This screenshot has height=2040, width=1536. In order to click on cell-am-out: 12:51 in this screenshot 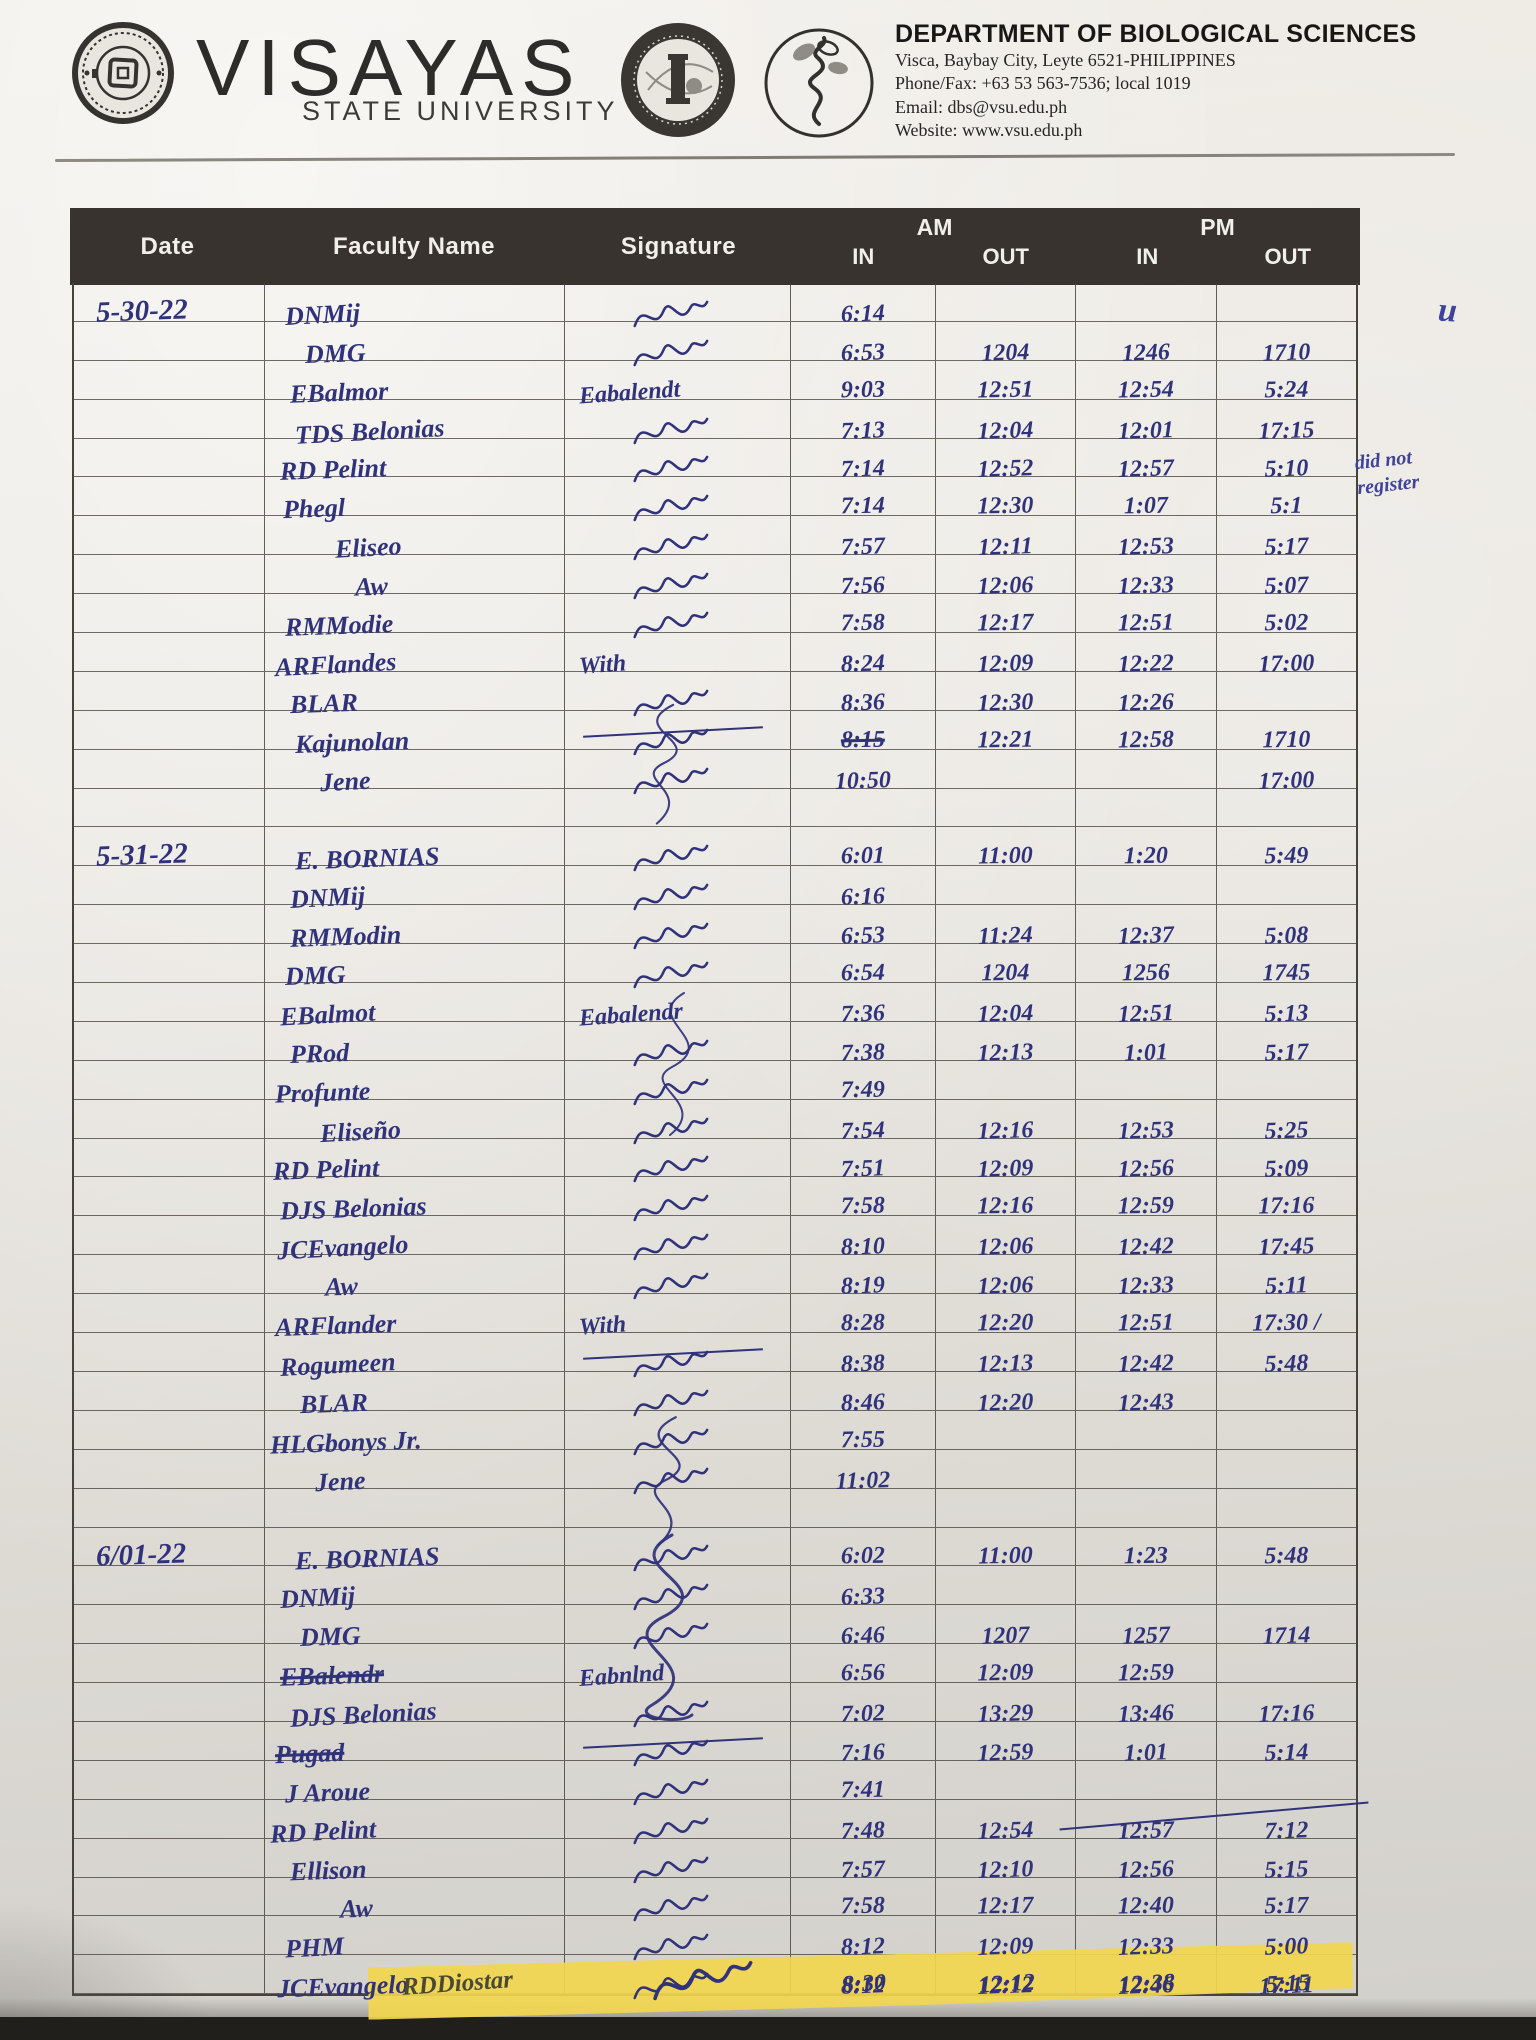, I will do `click(1005, 381)`.